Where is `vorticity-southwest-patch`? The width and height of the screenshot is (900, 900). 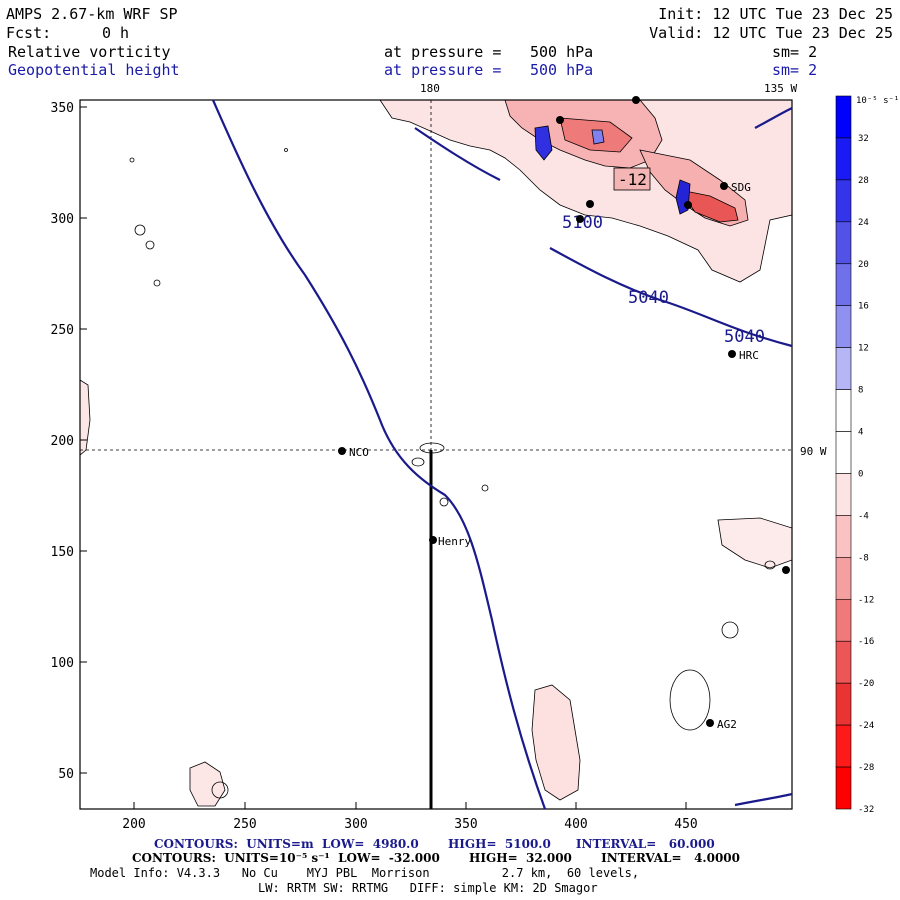 vorticity-southwest-patch is located at coordinates (556, 742).